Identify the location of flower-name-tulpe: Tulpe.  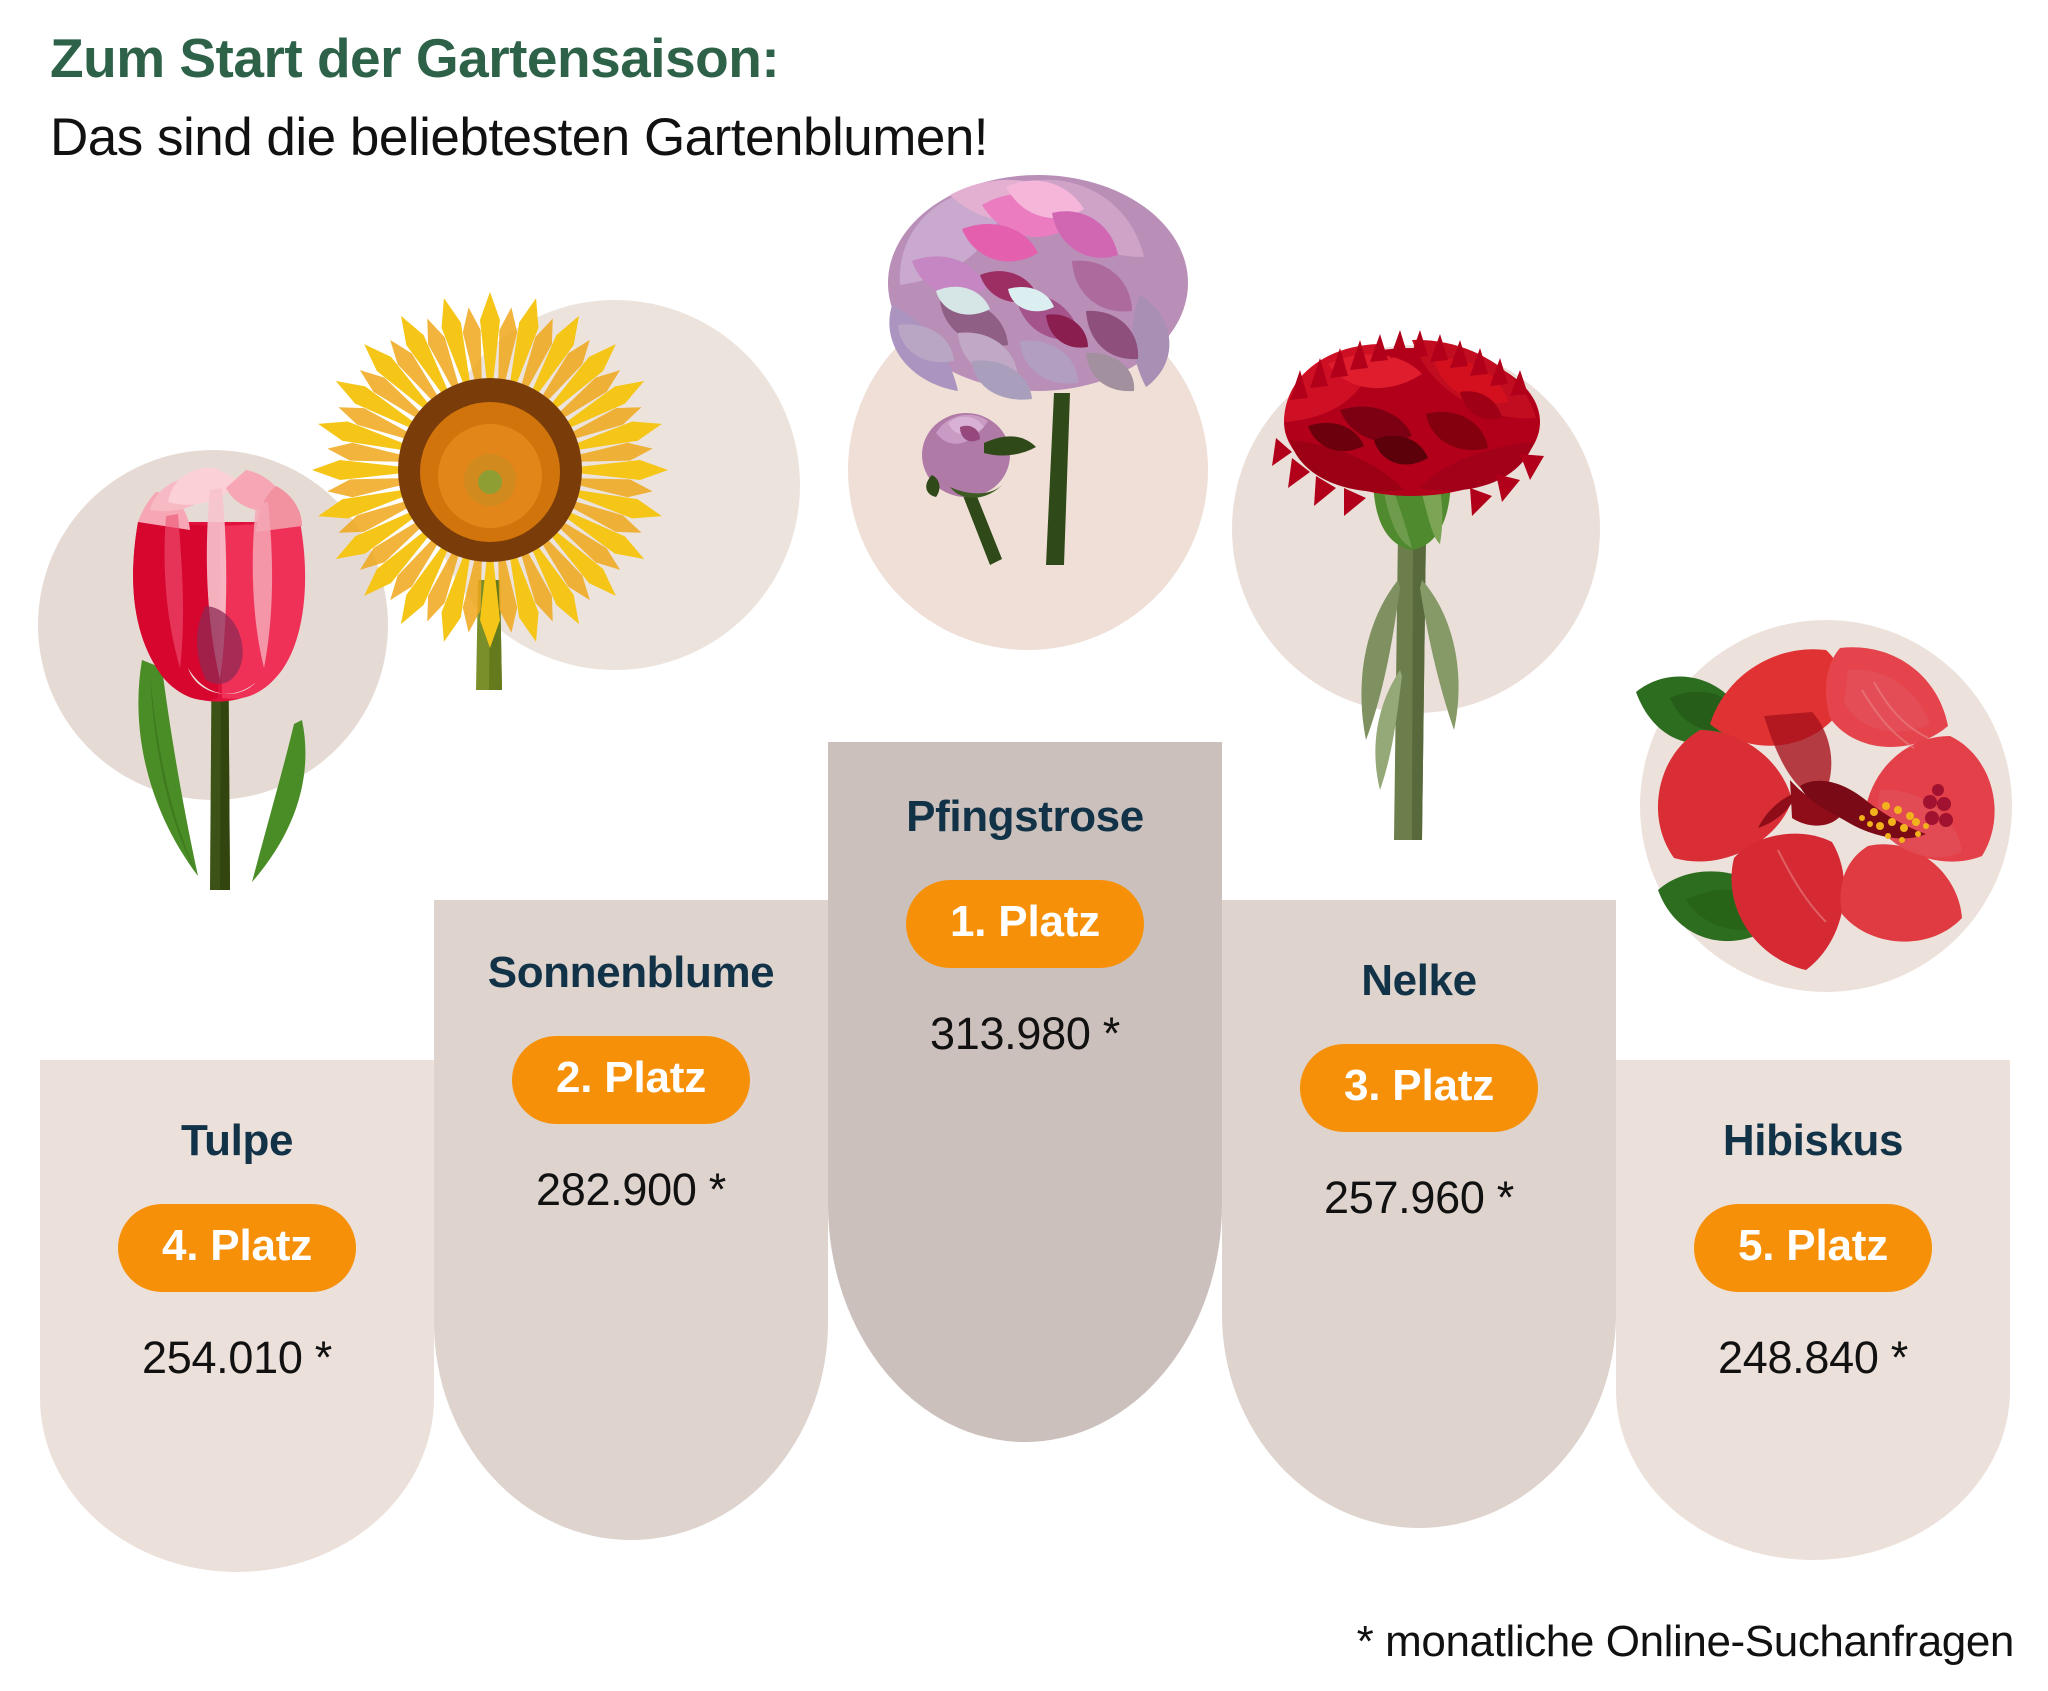
(237, 1140).